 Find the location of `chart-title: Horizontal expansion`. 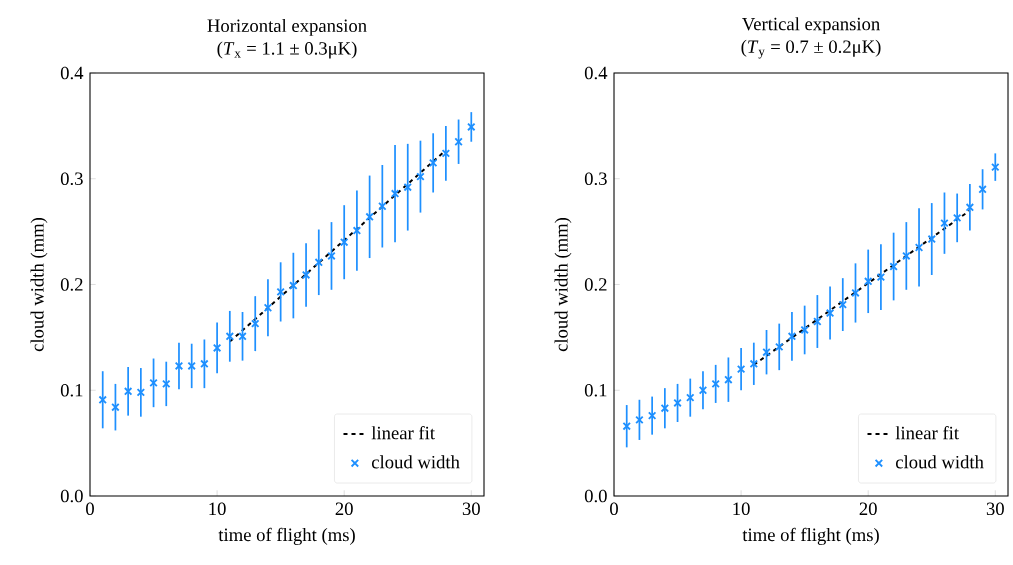

chart-title: Horizontal expansion is located at coordinates (287, 27).